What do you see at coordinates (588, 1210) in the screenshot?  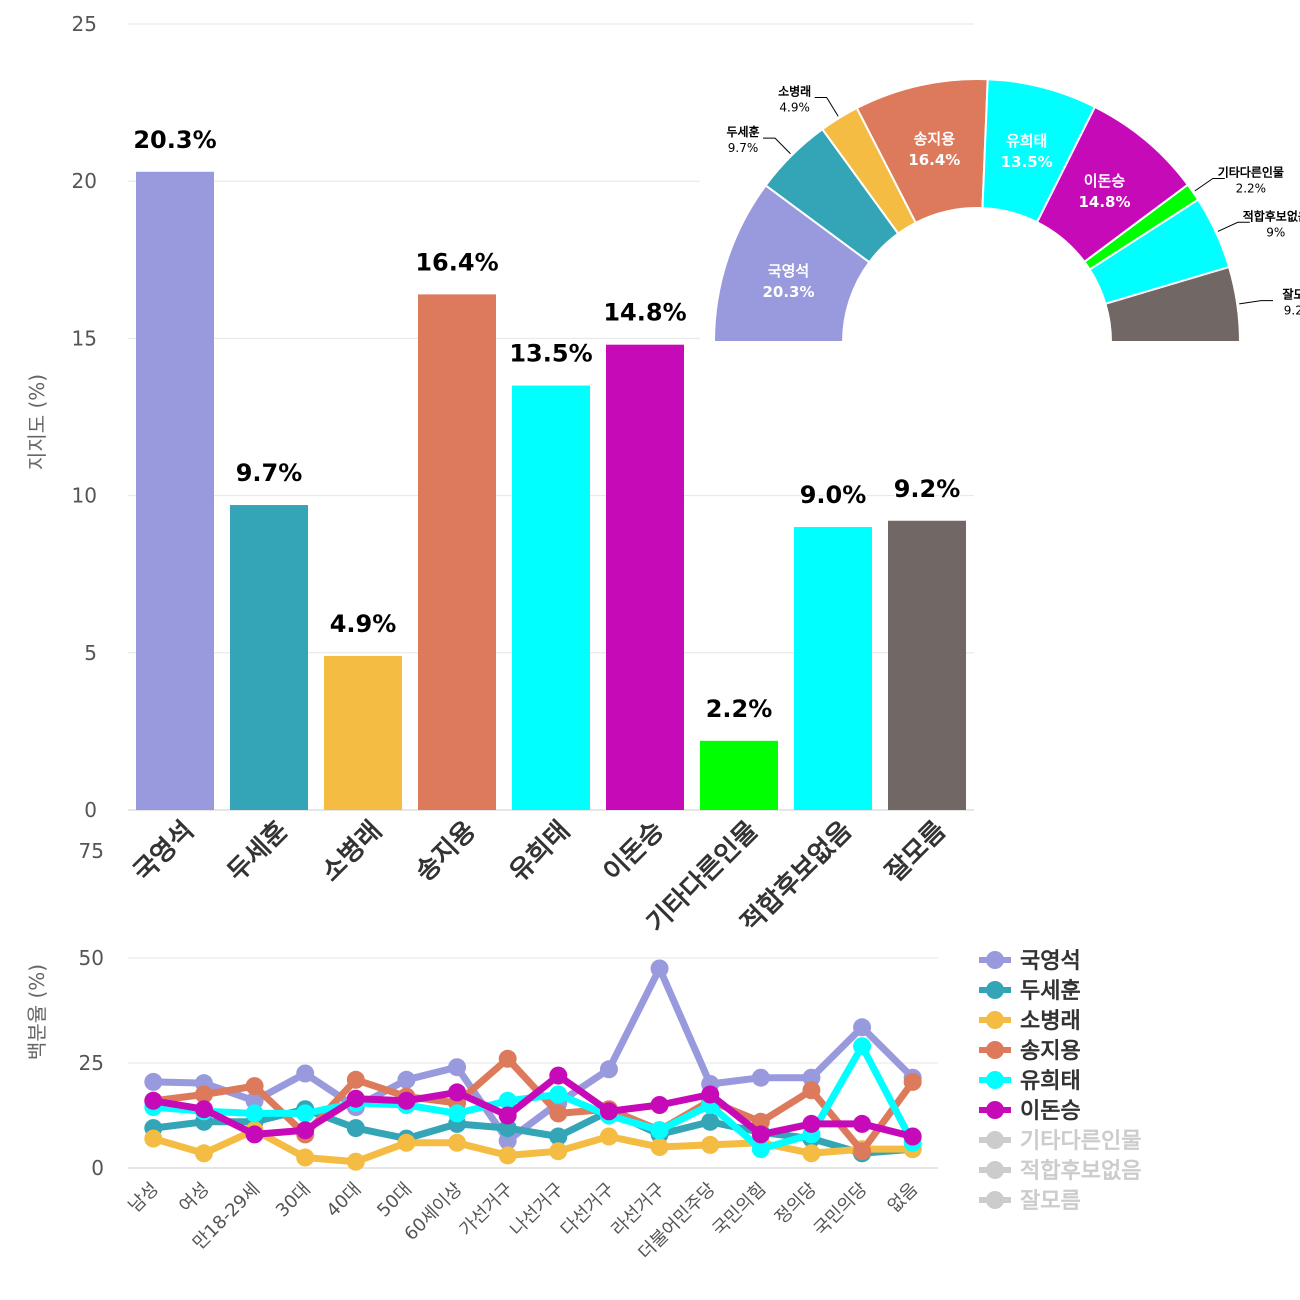 I see `line-x-category-label: 다선거구` at bounding box center [588, 1210].